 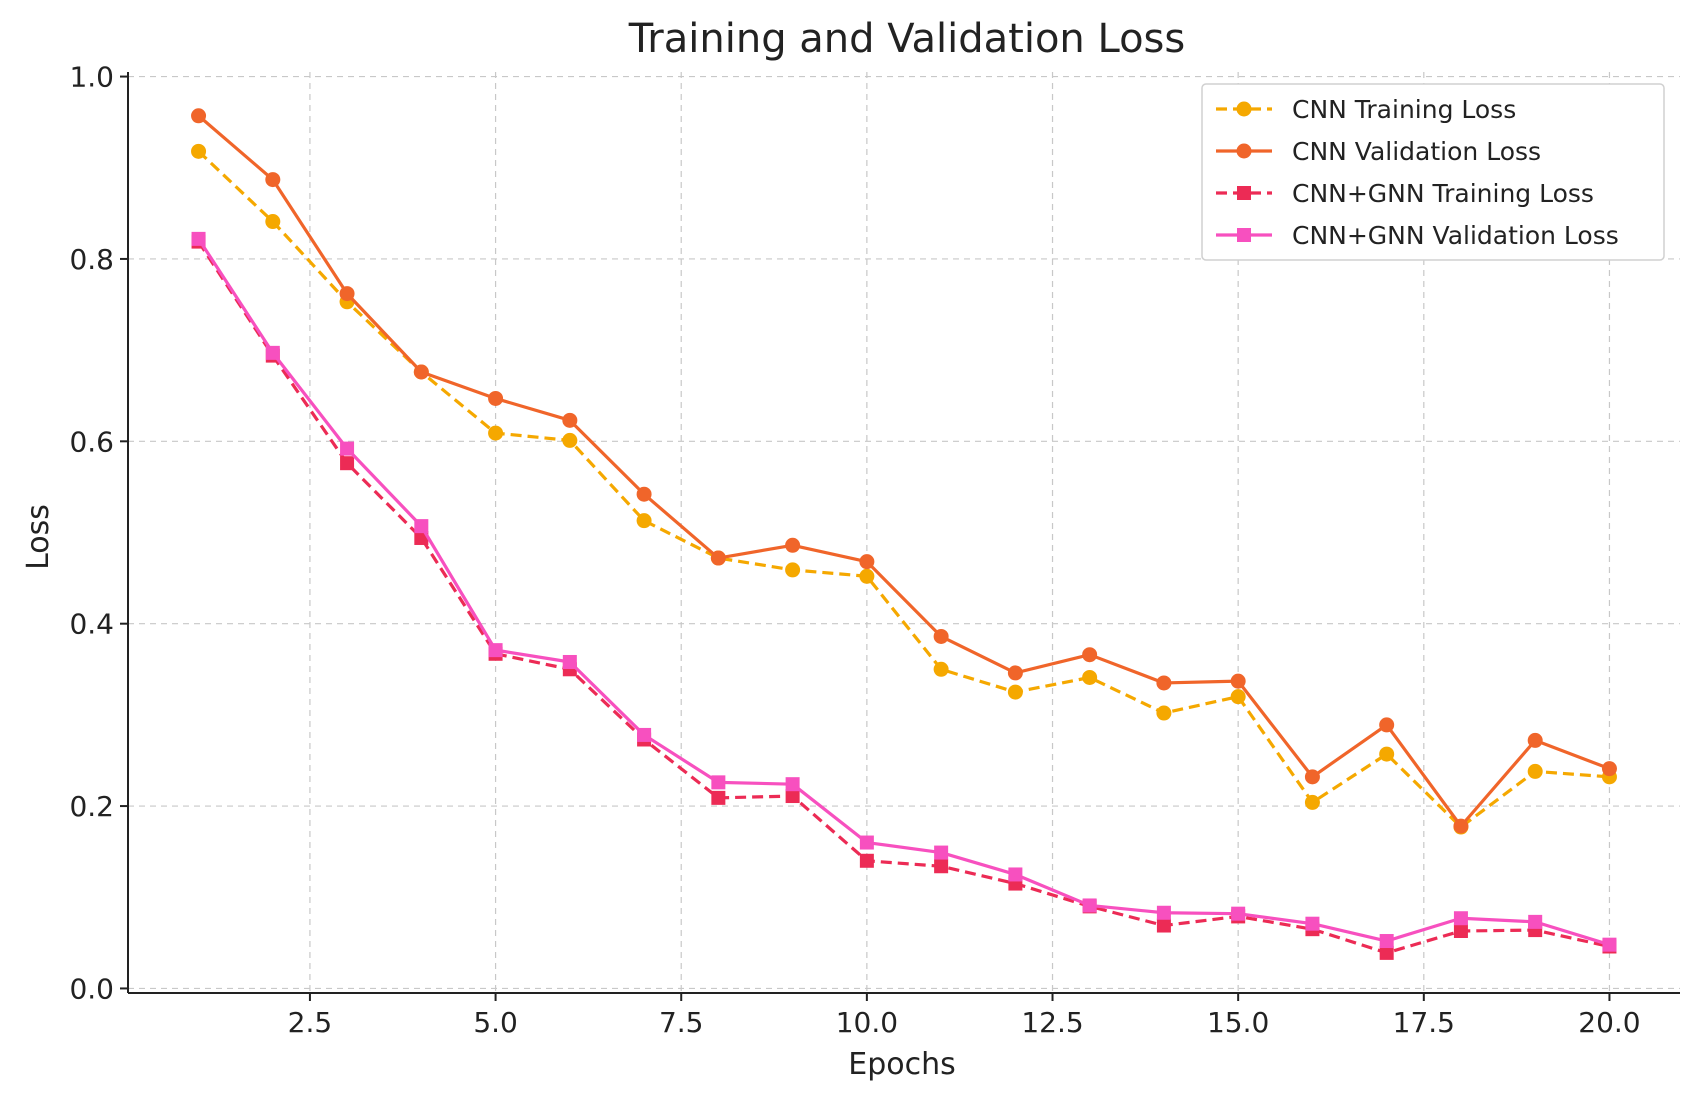 I want to click on legend-box, so click(x=1433, y=172).